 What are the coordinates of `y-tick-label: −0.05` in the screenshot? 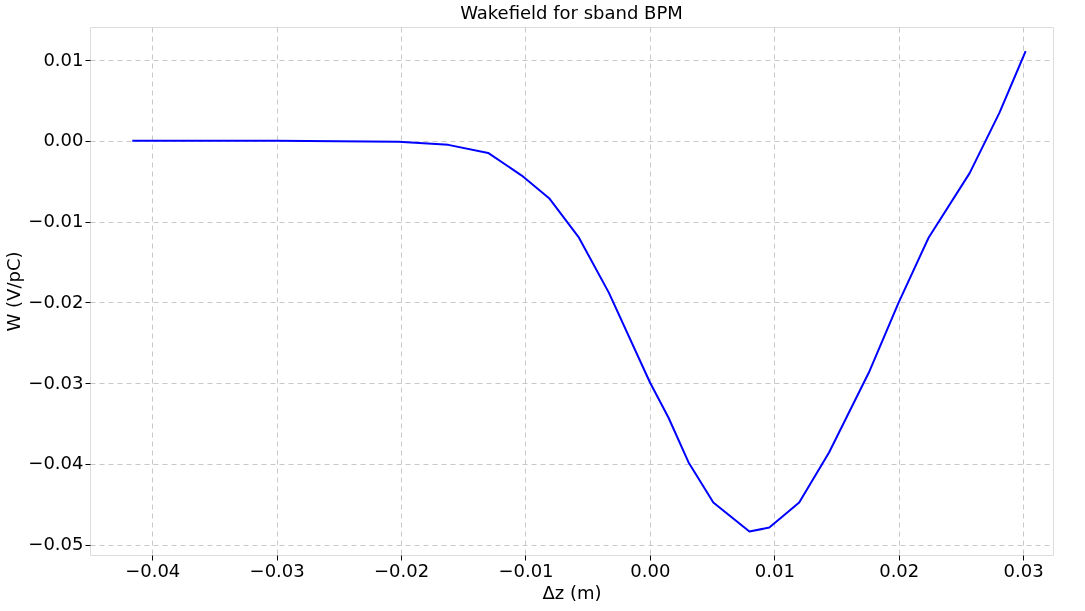 It's located at (56, 543).